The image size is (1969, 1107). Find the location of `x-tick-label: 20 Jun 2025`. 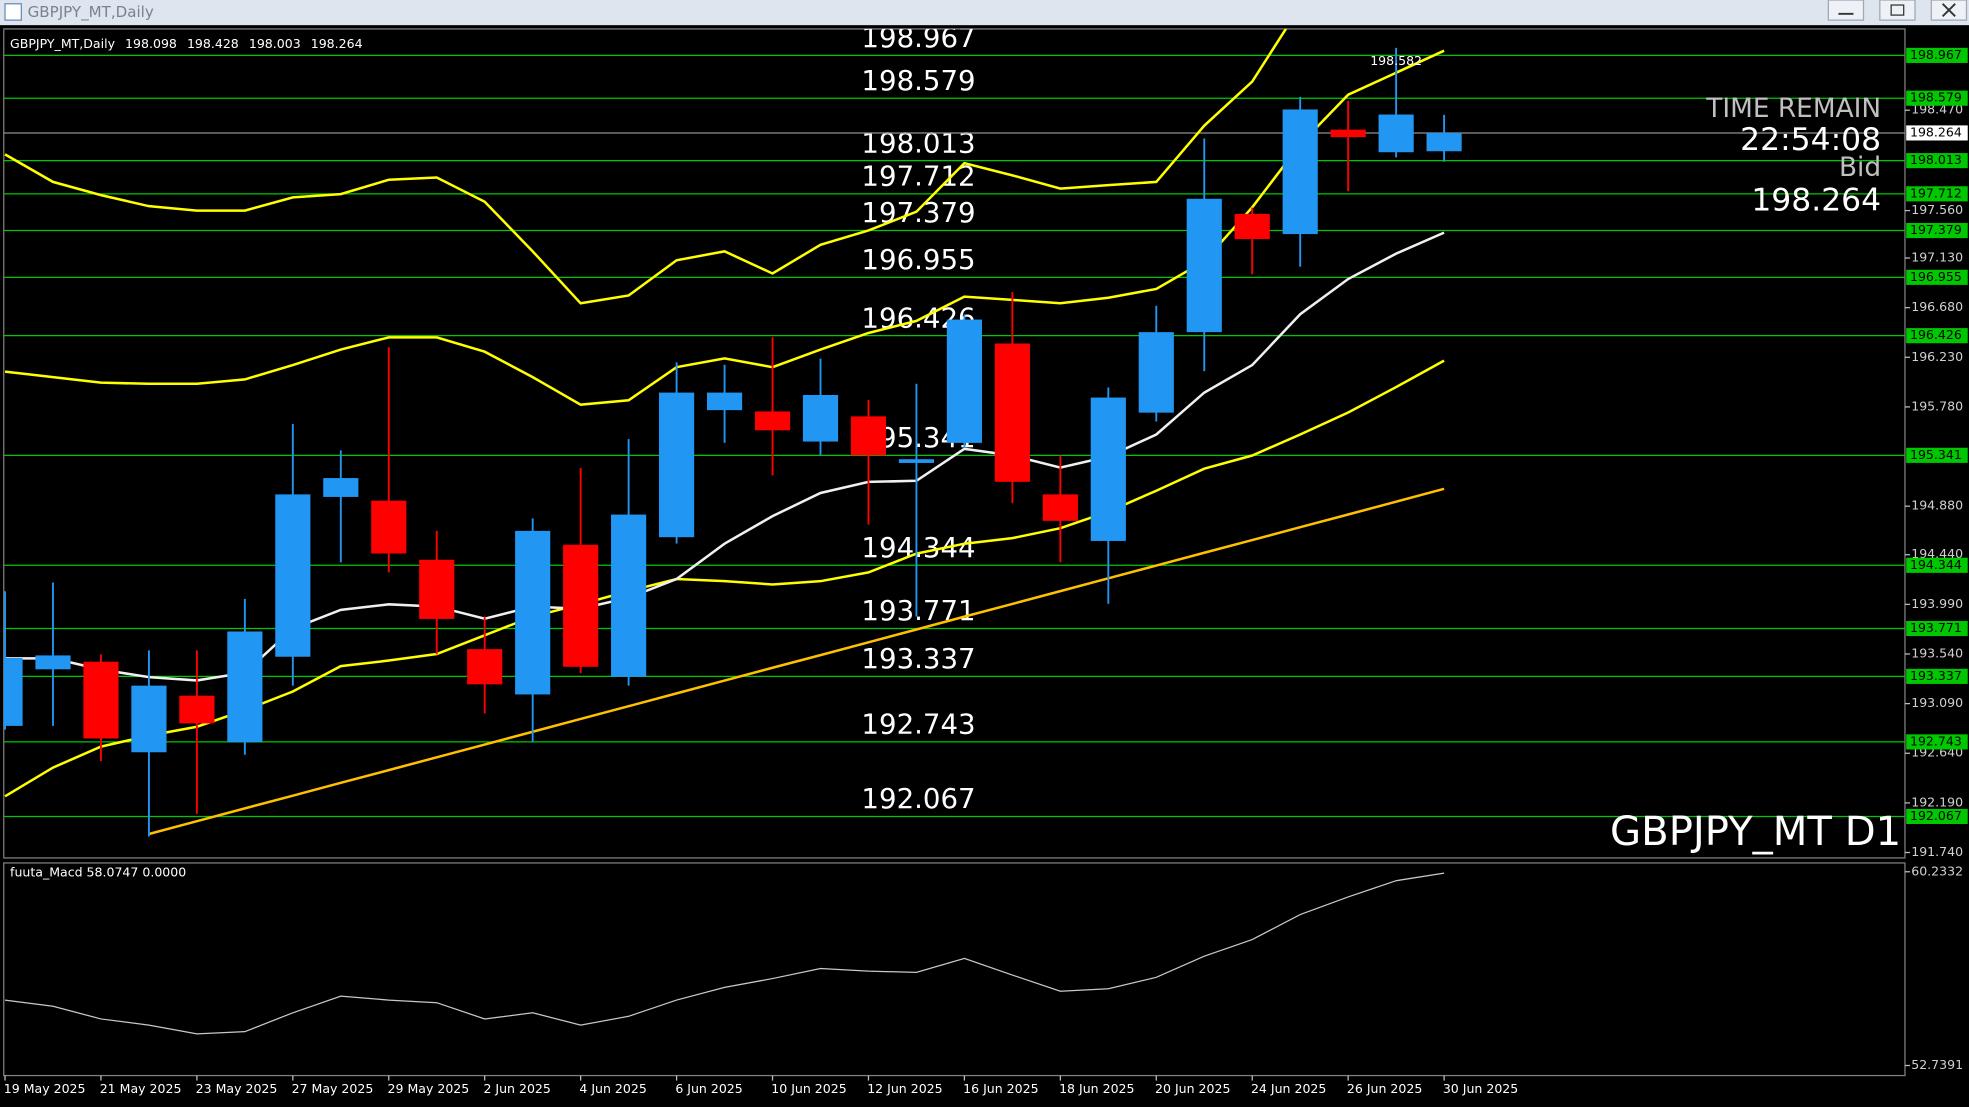

x-tick-label: 20 Jun 2025 is located at coordinates (1192, 1088).